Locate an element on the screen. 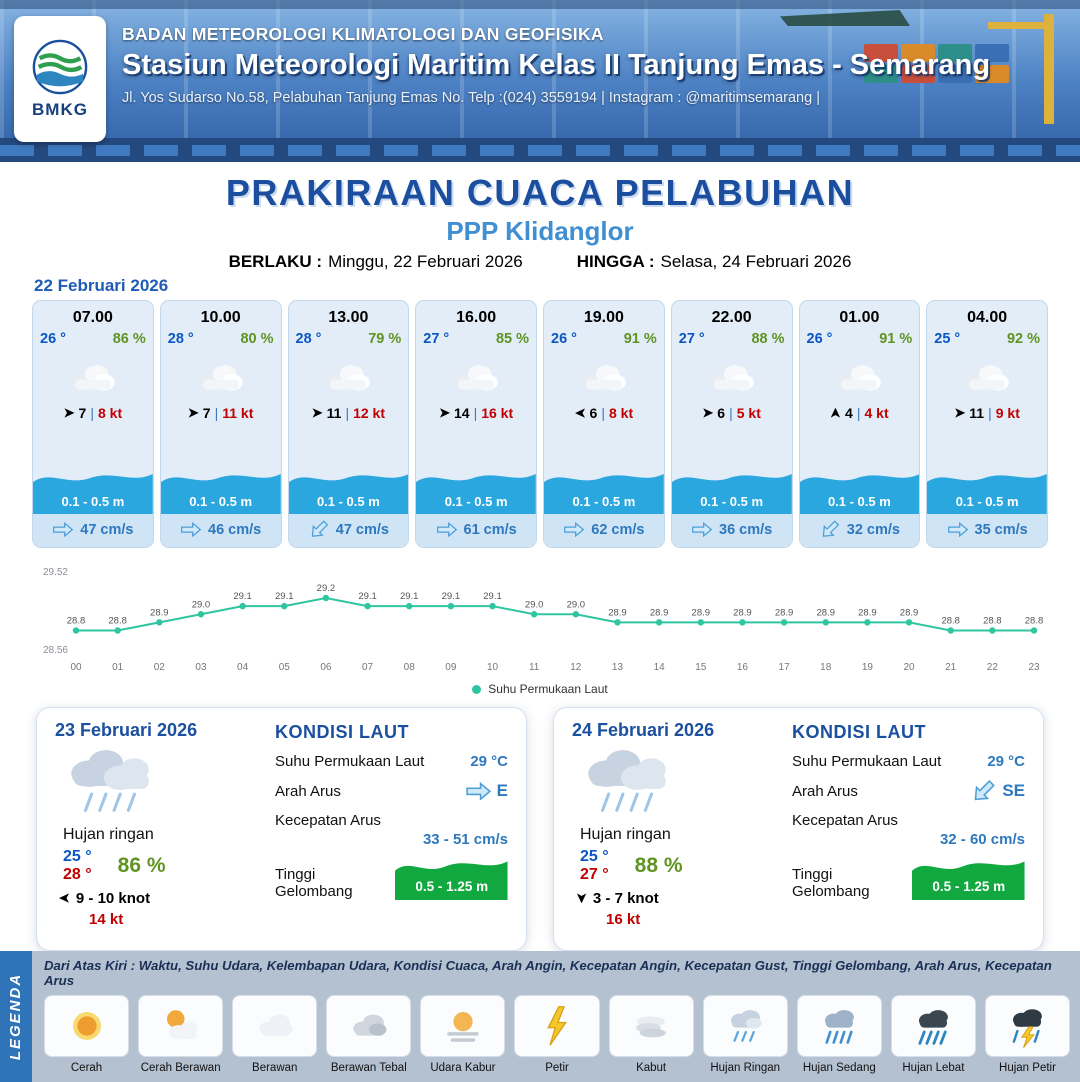 Image resolution: width=1080 pixels, height=1082 pixels. humidity: 80 % is located at coordinates (257, 339).